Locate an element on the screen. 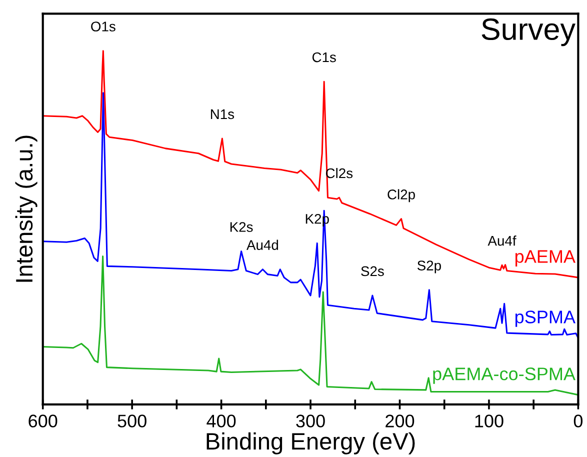  series-label: pAEMA-co-SPMA is located at coordinates (504, 376).